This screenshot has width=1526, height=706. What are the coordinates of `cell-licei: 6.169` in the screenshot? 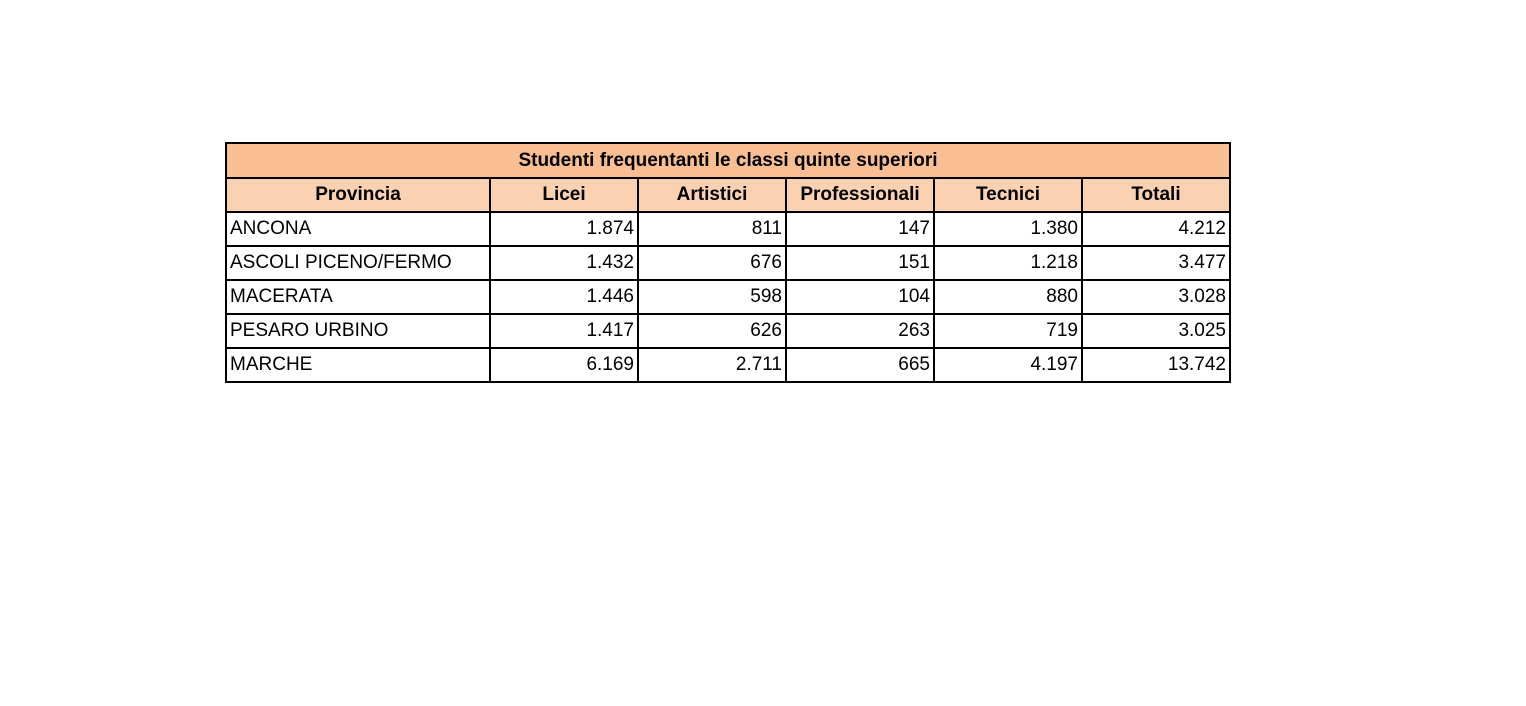 It's located at (564, 365).